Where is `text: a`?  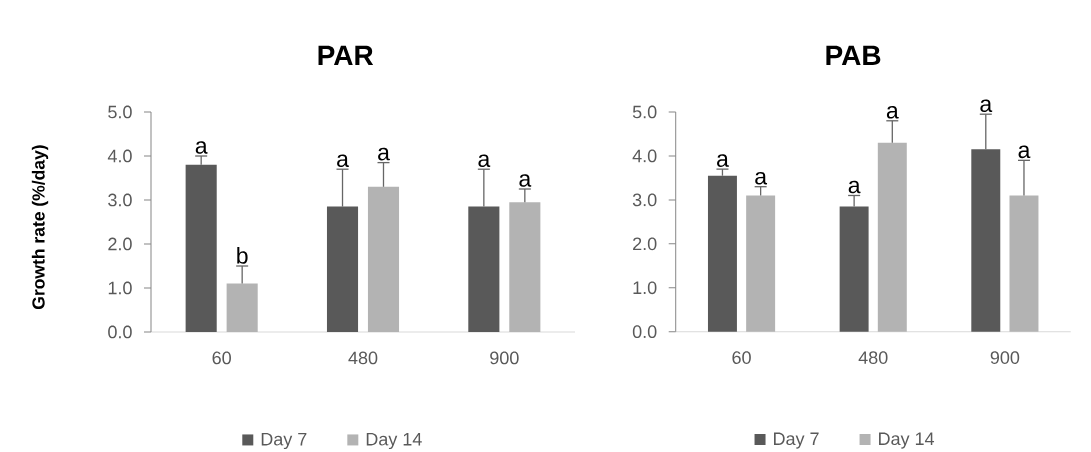 text: a is located at coordinates (986, 105).